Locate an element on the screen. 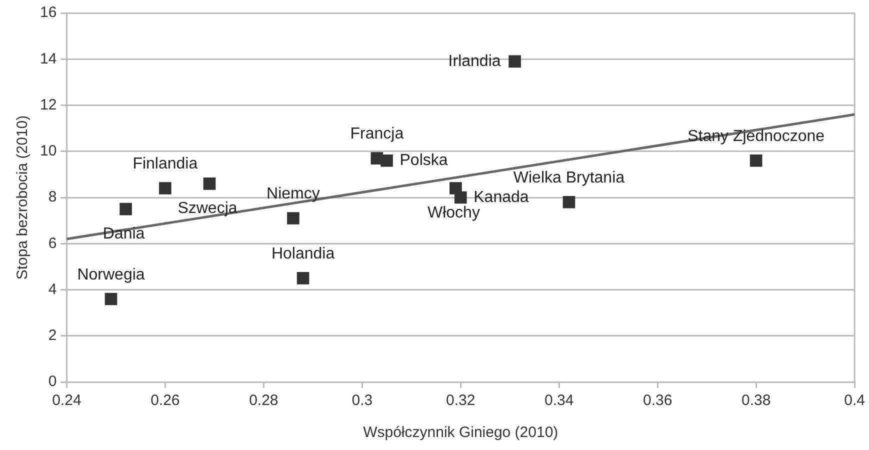  annotation: Irlandia is located at coordinates (474, 61).